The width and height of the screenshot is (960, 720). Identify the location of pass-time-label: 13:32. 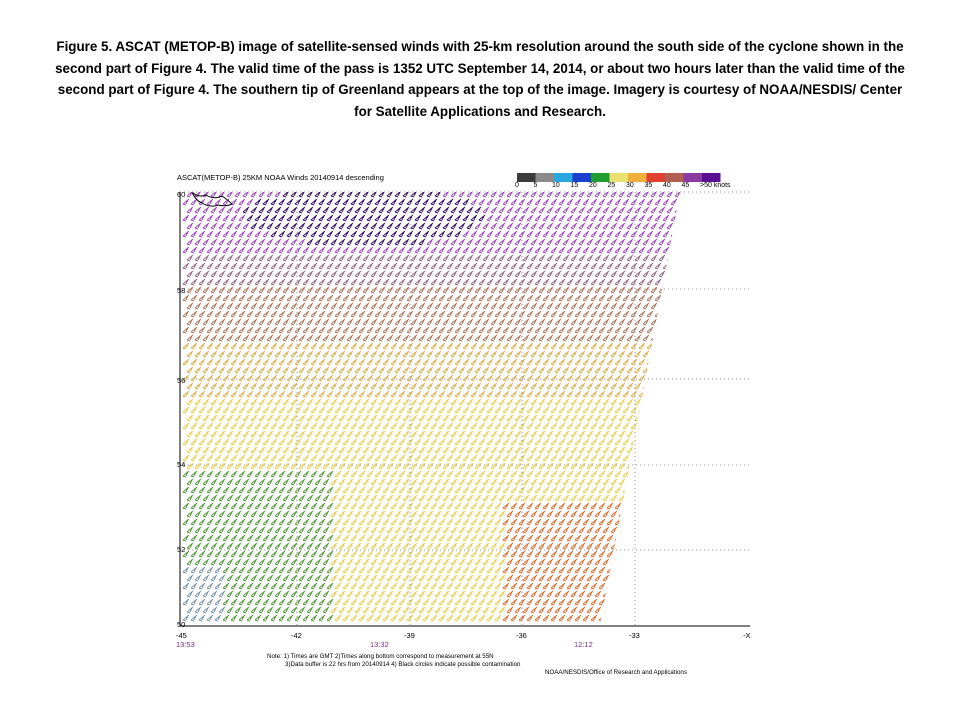
(379, 644).